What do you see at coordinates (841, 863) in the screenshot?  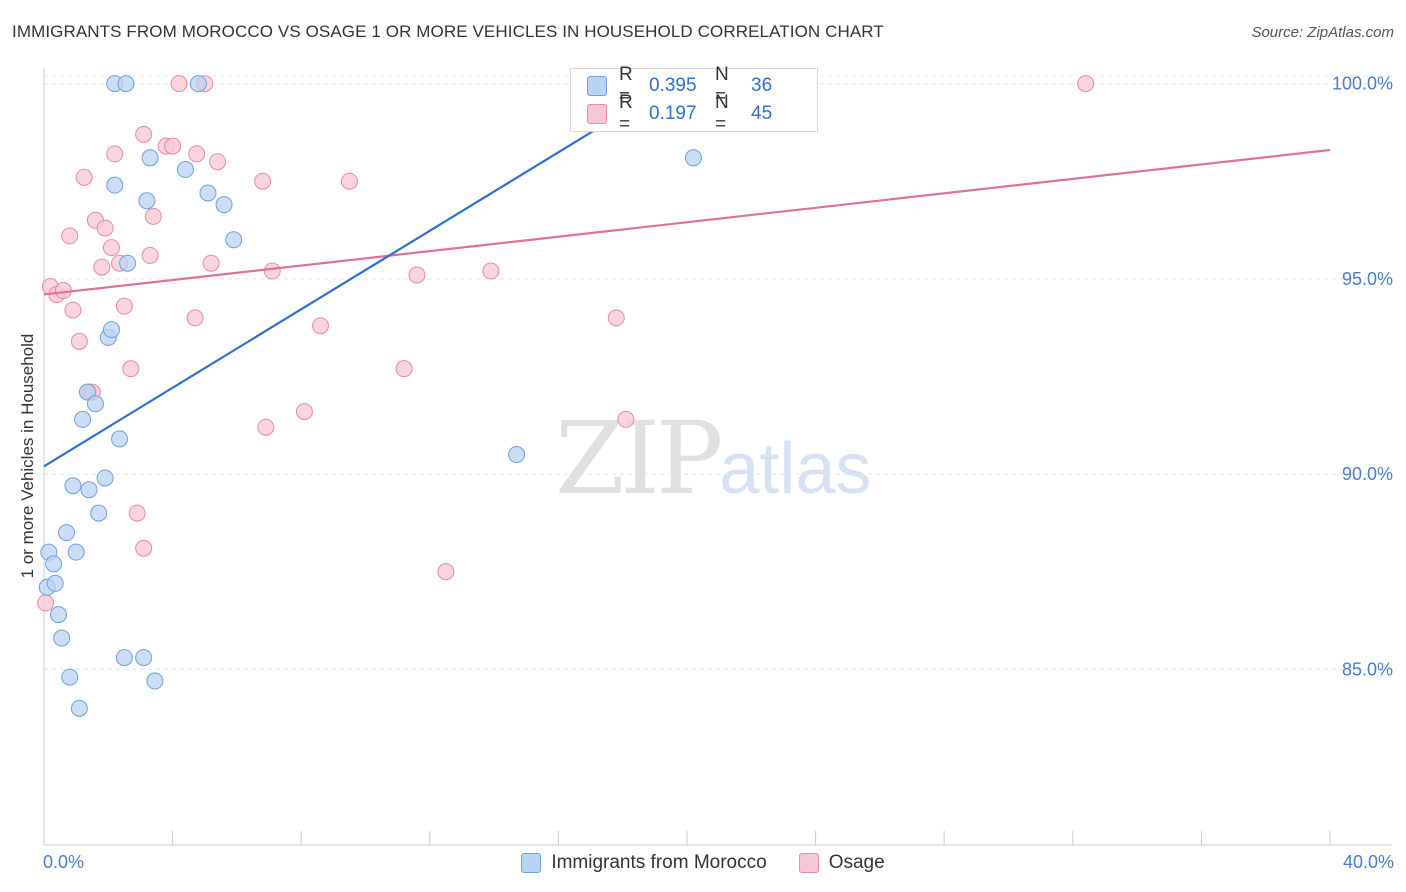 I see `legend-item-osage: Osage` at bounding box center [841, 863].